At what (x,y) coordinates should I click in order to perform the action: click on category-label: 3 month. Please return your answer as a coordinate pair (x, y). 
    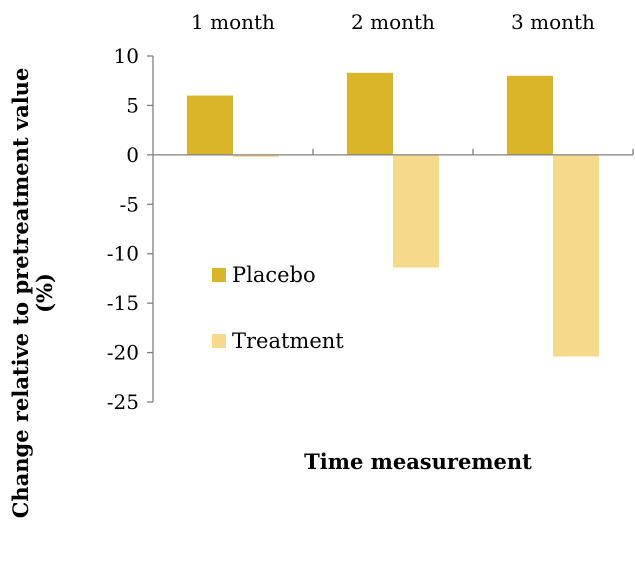
    Looking at the image, I should click on (553, 22).